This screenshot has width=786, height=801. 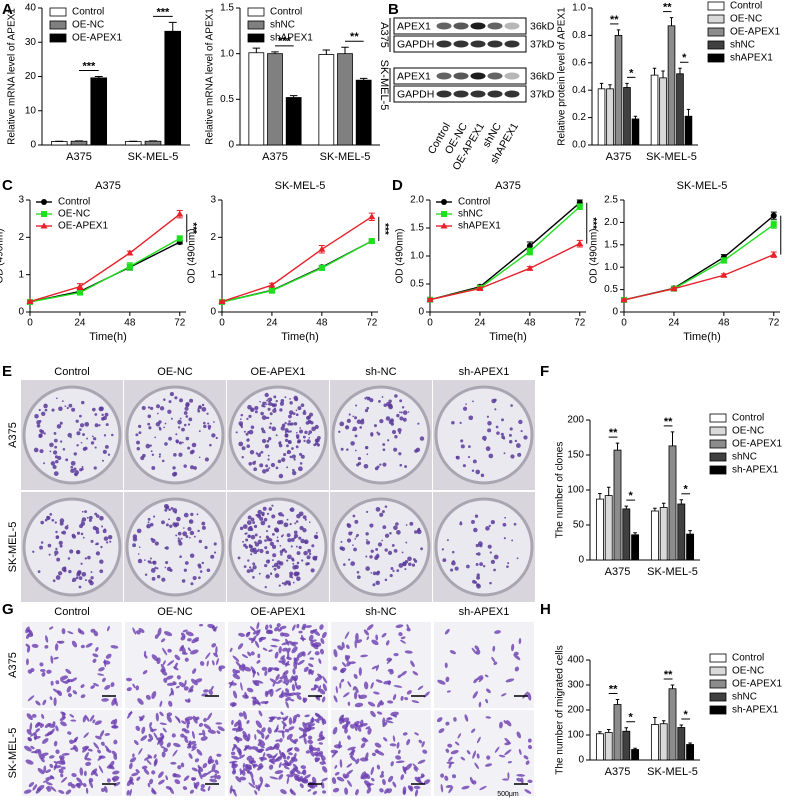 I want to click on x-tick-label: 0, so click(x=430, y=323).